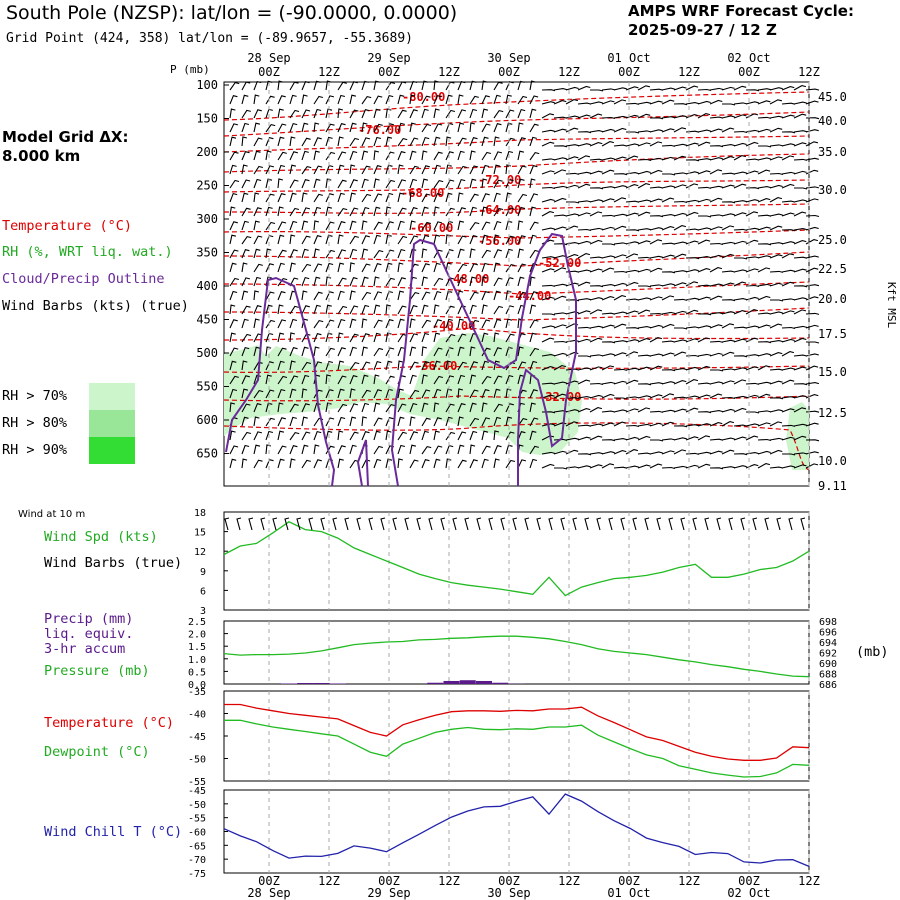  Describe the element at coordinates (101, 537) in the screenshot. I see `wind-speed-label: Wind Spd (kts)` at that location.